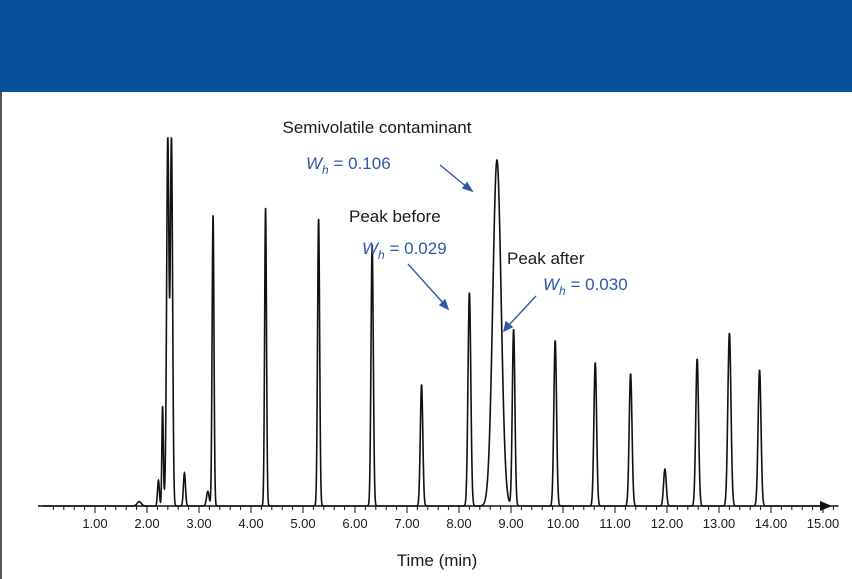  I want to click on x-axis-arrowhead, so click(826, 506).